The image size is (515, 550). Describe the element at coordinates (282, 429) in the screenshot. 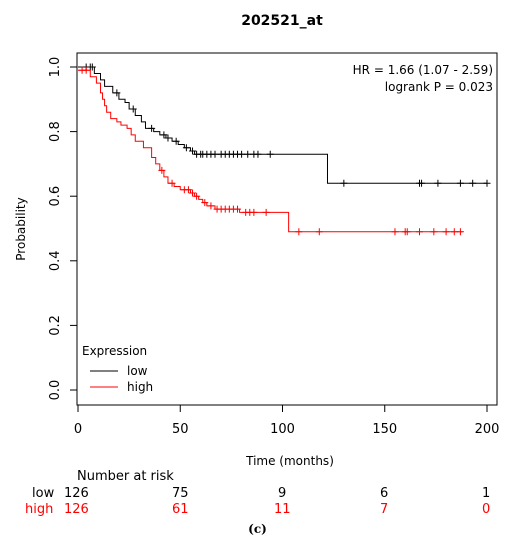

I see `x-tick-label: 100` at that location.